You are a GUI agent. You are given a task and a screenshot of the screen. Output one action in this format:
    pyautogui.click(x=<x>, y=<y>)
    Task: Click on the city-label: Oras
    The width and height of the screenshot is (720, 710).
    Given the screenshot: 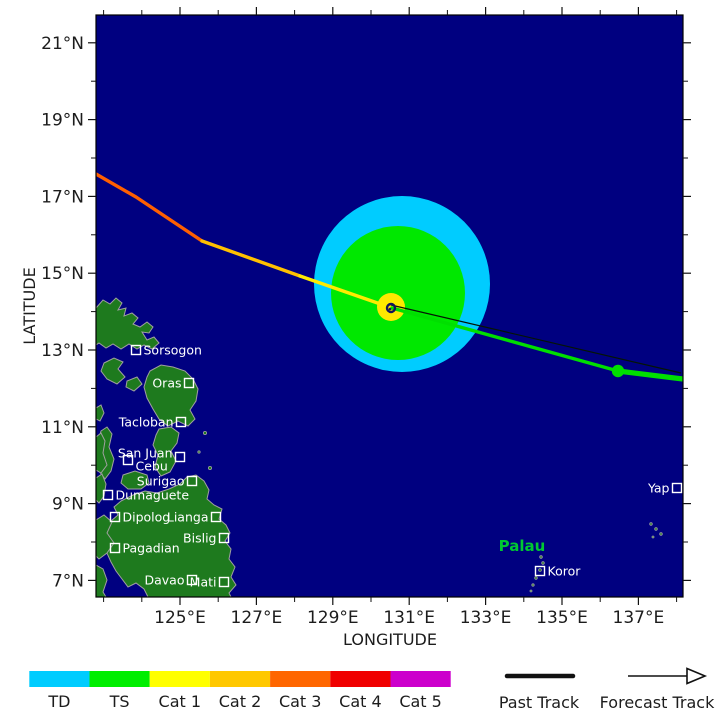 What is the action you would take?
    pyautogui.click(x=166, y=383)
    